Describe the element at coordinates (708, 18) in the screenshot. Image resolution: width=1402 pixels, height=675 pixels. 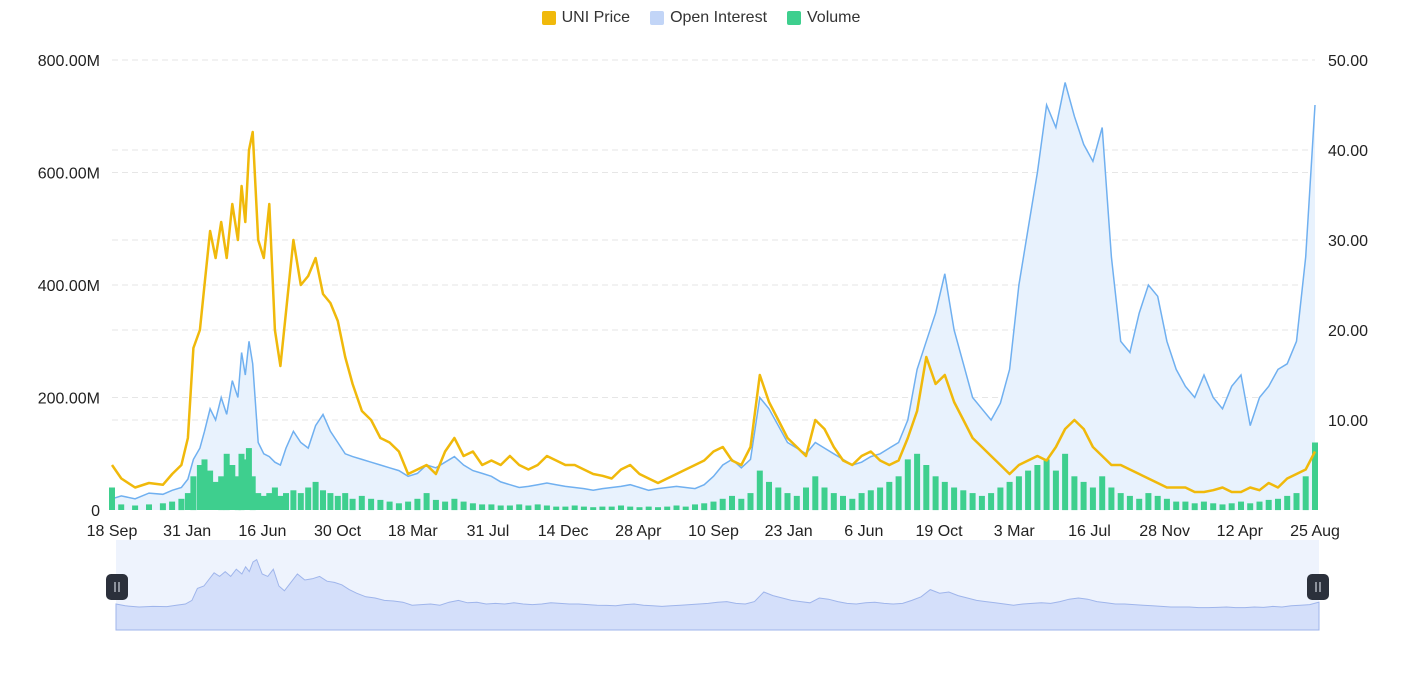
I see `legend-item-open-interest: Open Interest` at that location.